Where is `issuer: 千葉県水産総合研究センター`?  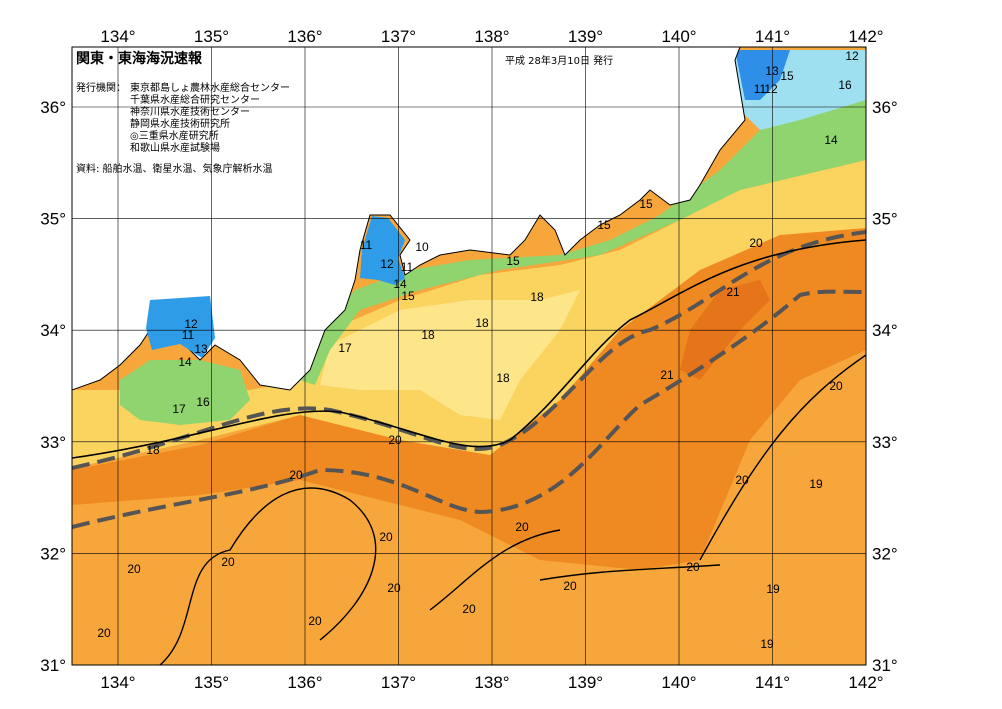
issuer: 千葉県水産総合研究センター is located at coordinates (195, 99).